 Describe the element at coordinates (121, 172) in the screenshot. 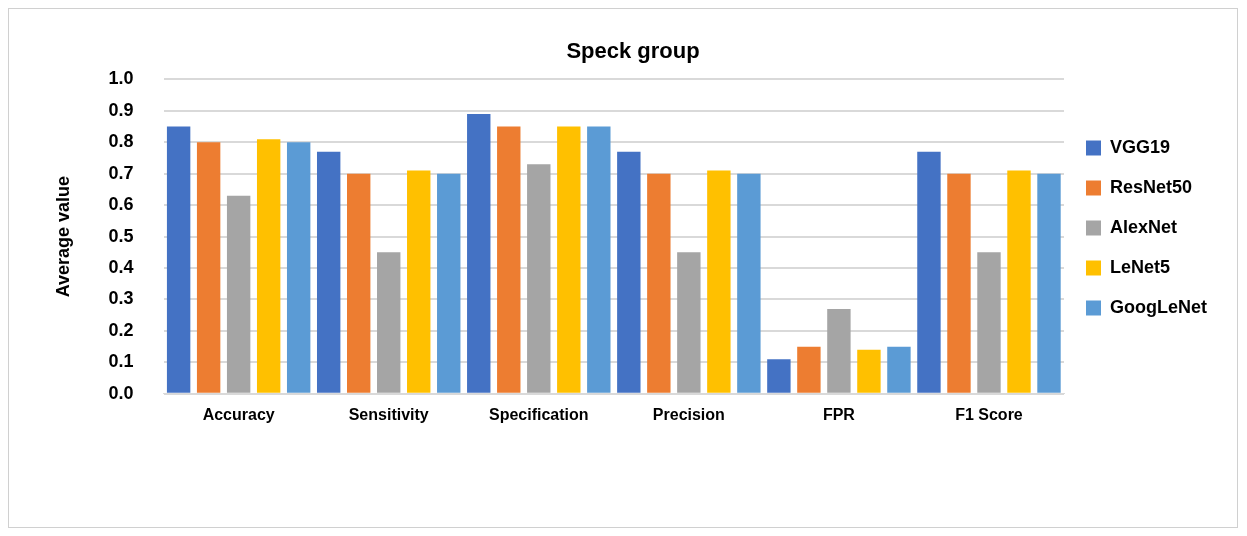

I see `y-tick-label: 0.7` at that location.